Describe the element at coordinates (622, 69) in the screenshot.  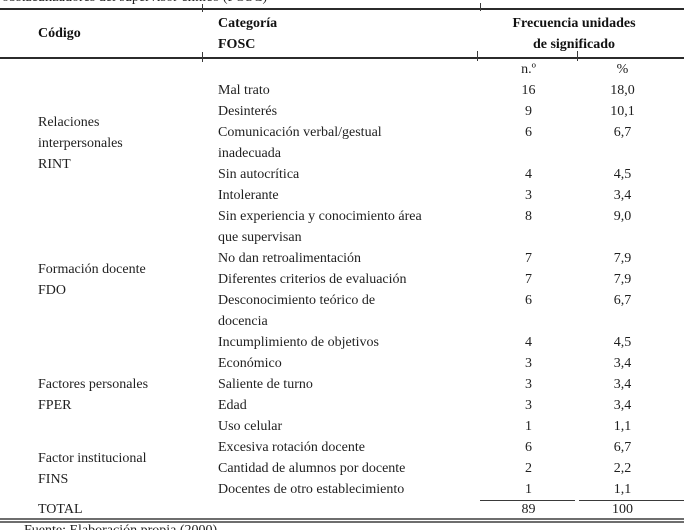
I see `subheader-pct: %` at that location.